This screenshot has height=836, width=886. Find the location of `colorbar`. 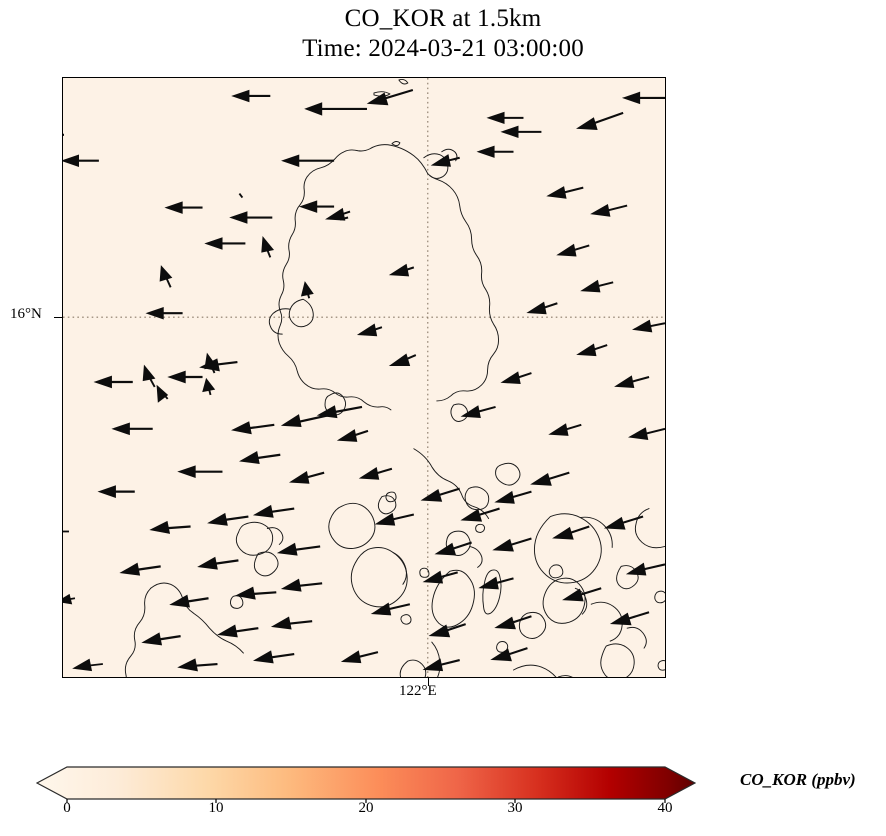

colorbar is located at coordinates (366, 783).